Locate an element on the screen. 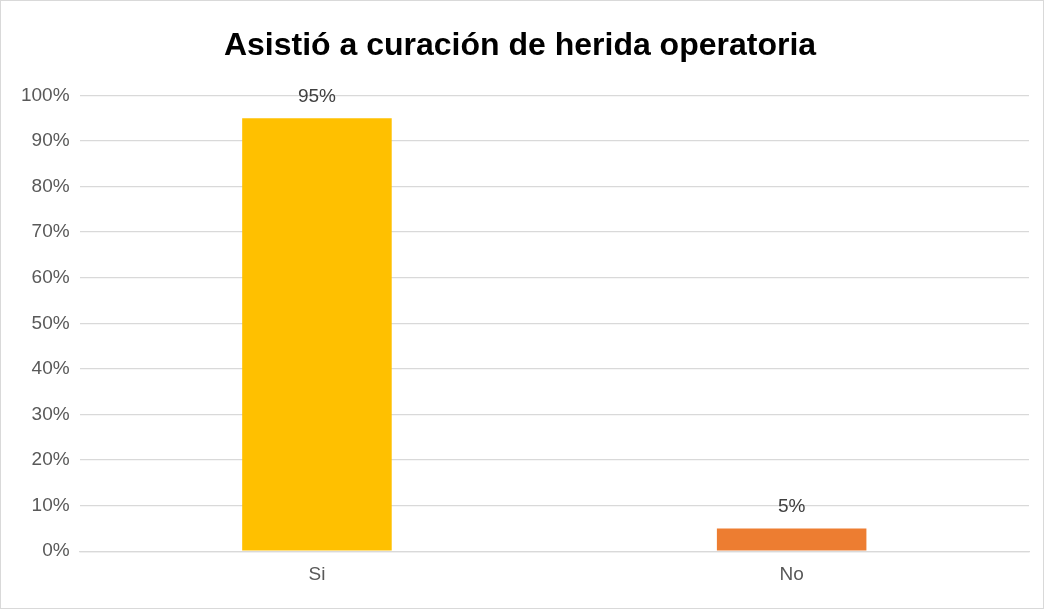 This screenshot has height=609, width=1044. y-tick-label: 100% is located at coordinates (45, 94).